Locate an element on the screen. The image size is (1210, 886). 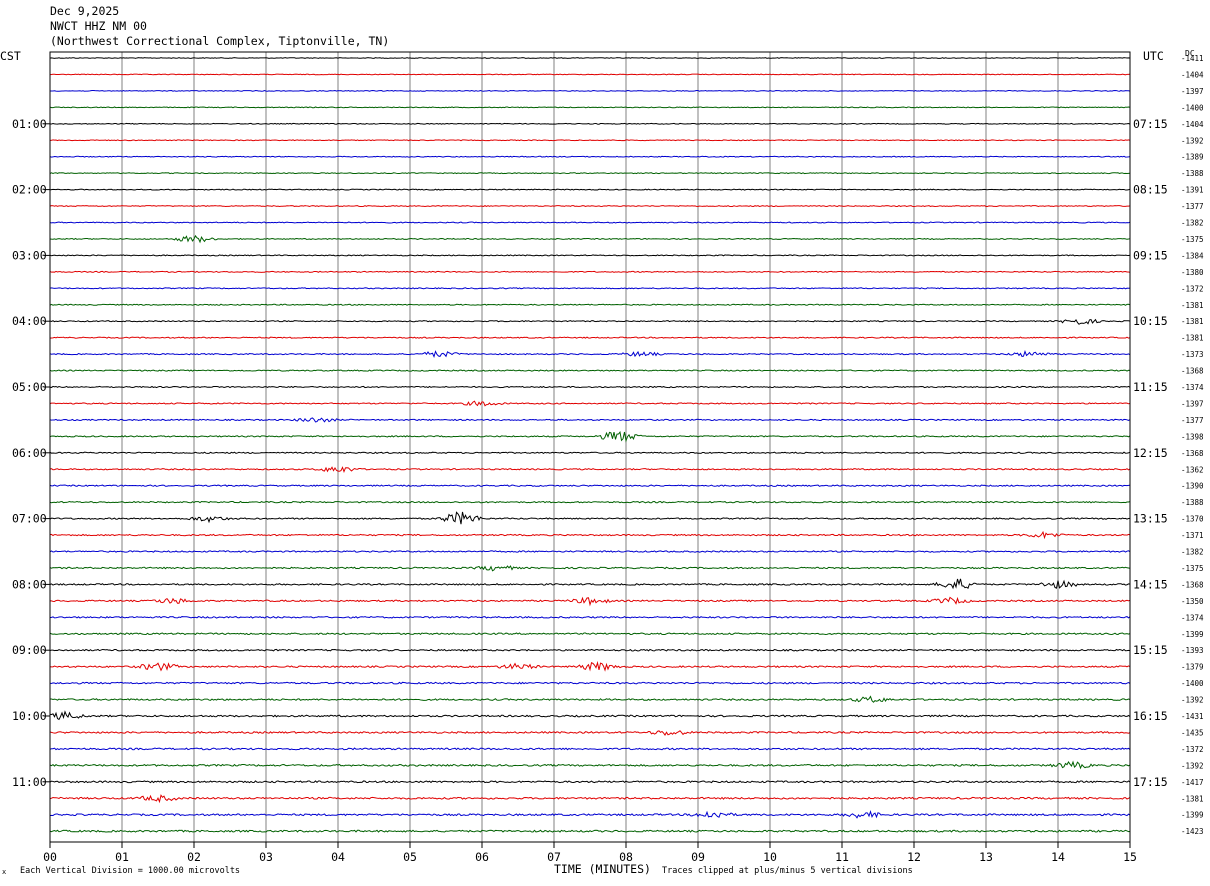
cst-label-3: 04:00 is located at coordinates (29, 321).